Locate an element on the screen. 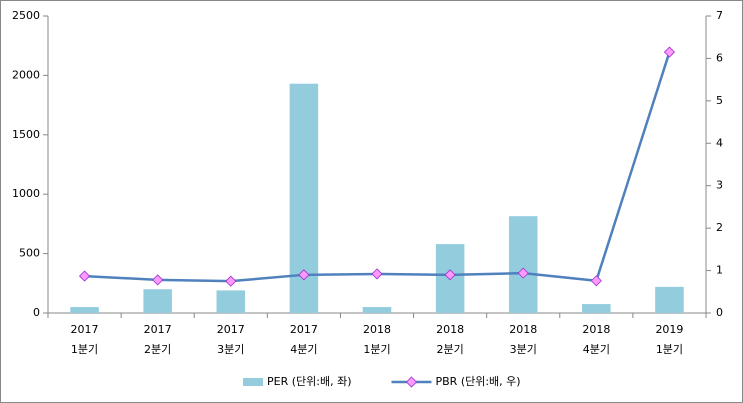  y2-tick-label: 6 is located at coordinates (719, 57).